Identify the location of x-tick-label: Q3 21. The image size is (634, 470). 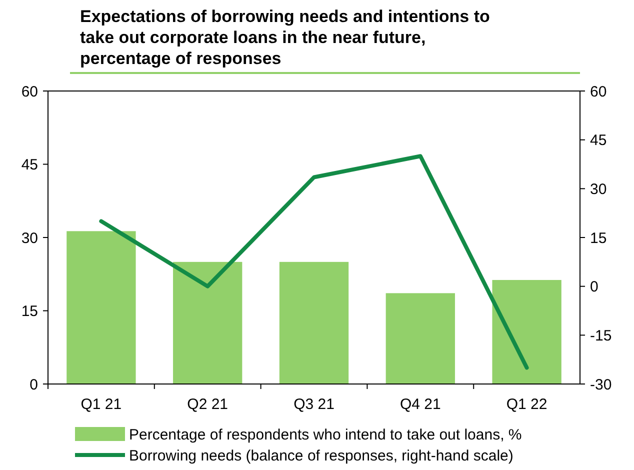
(314, 404).